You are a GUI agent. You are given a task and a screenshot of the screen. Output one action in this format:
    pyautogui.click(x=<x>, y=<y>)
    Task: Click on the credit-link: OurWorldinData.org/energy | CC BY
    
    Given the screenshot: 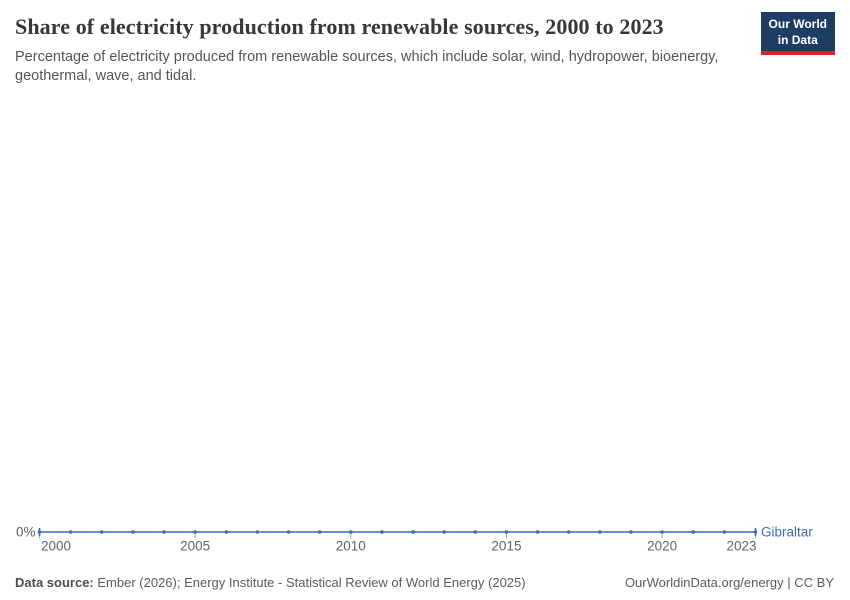 What is the action you would take?
    pyautogui.click(x=729, y=582)
    